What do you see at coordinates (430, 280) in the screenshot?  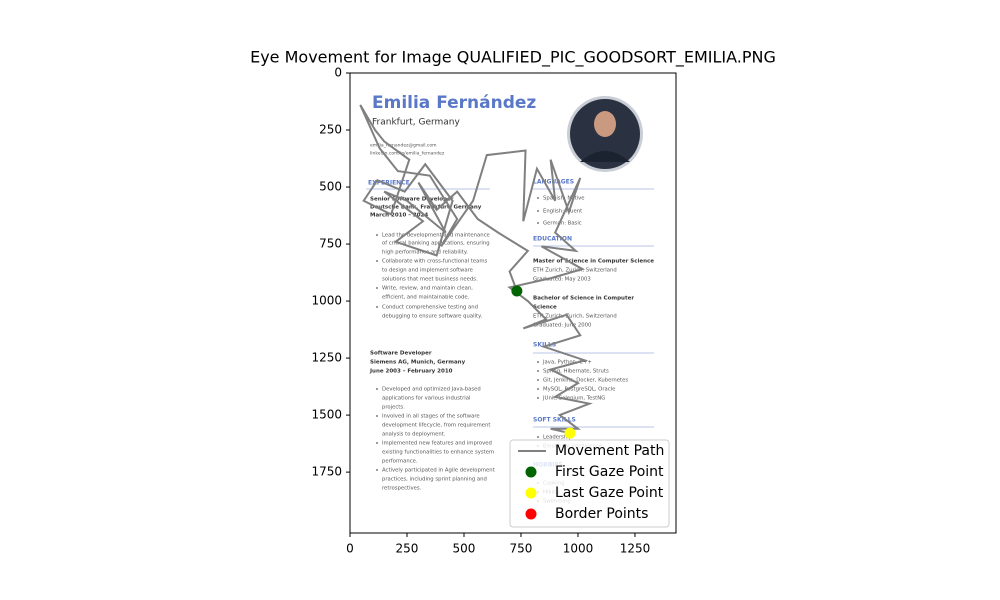 I see `resume-text: solutions that meet business needs.` at bounding box center [430, 280].